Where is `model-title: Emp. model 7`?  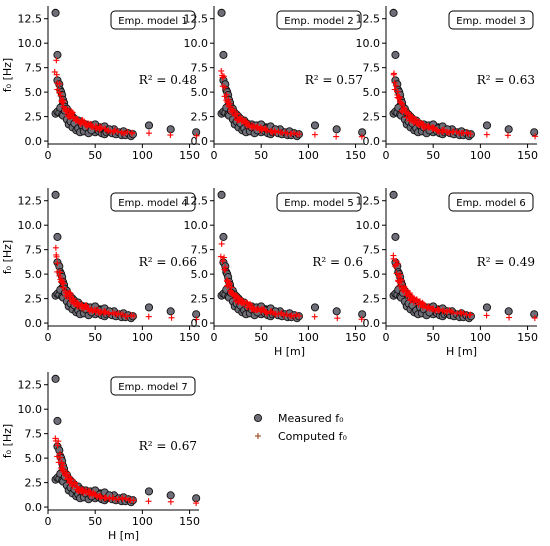
model-title: Emp. model 7 is located at coordinates (152, 387).